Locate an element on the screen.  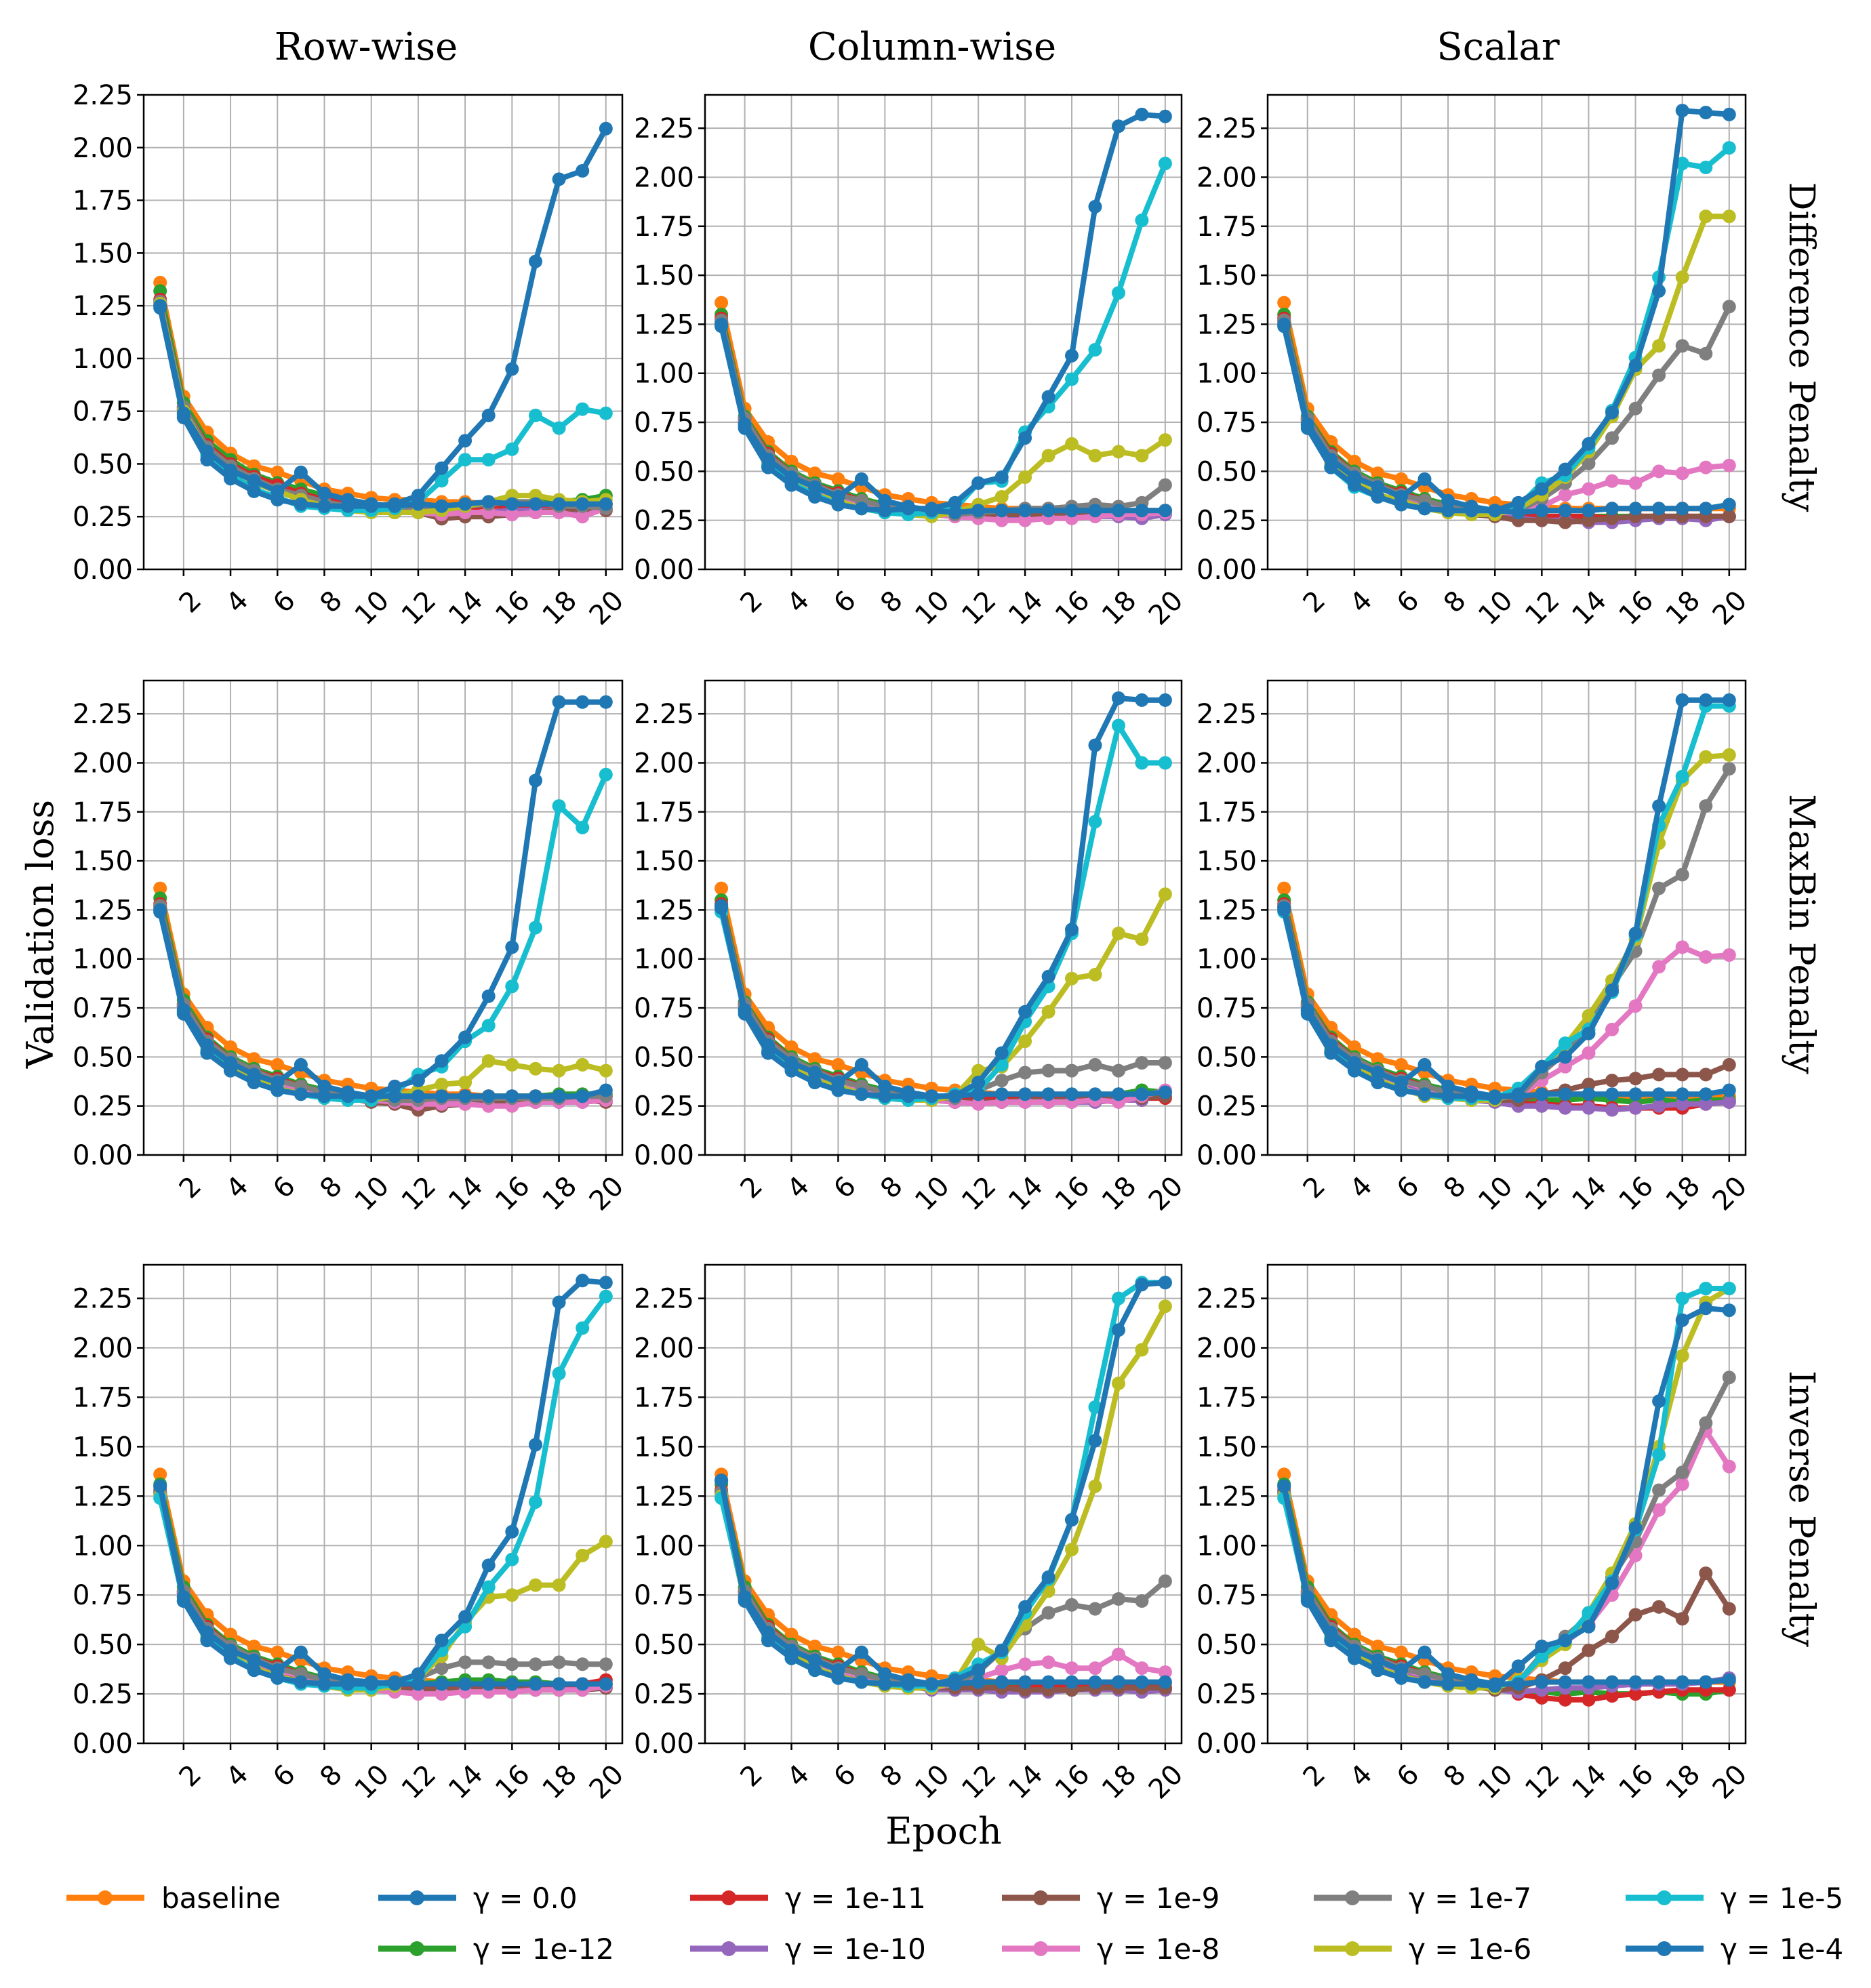
x-tick-label: 6 is located at coordinates (845, 1188).